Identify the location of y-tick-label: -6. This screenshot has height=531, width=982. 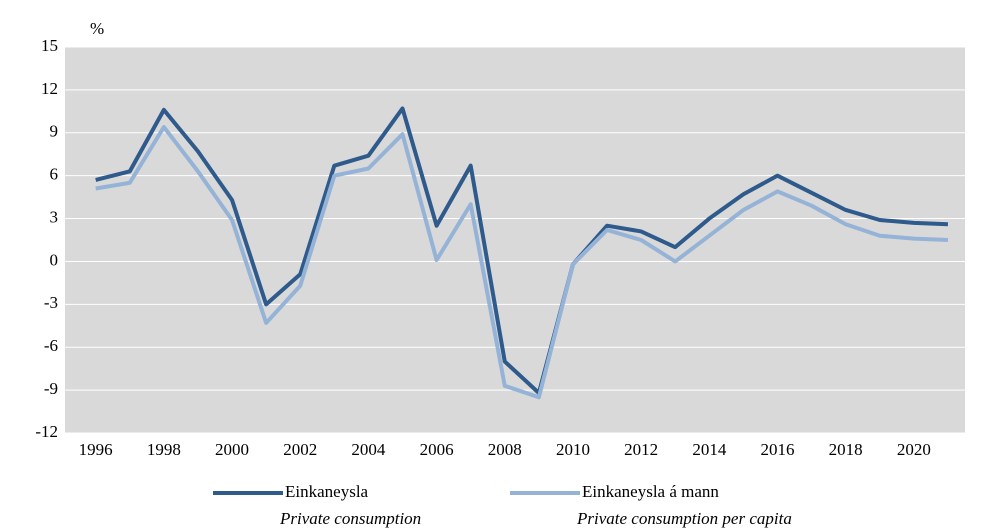
(51, 345).